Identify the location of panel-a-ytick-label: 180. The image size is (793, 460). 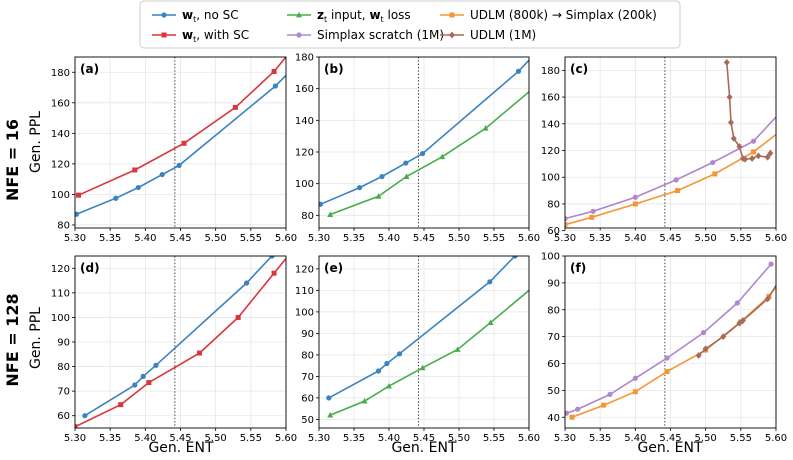
(60, 73).